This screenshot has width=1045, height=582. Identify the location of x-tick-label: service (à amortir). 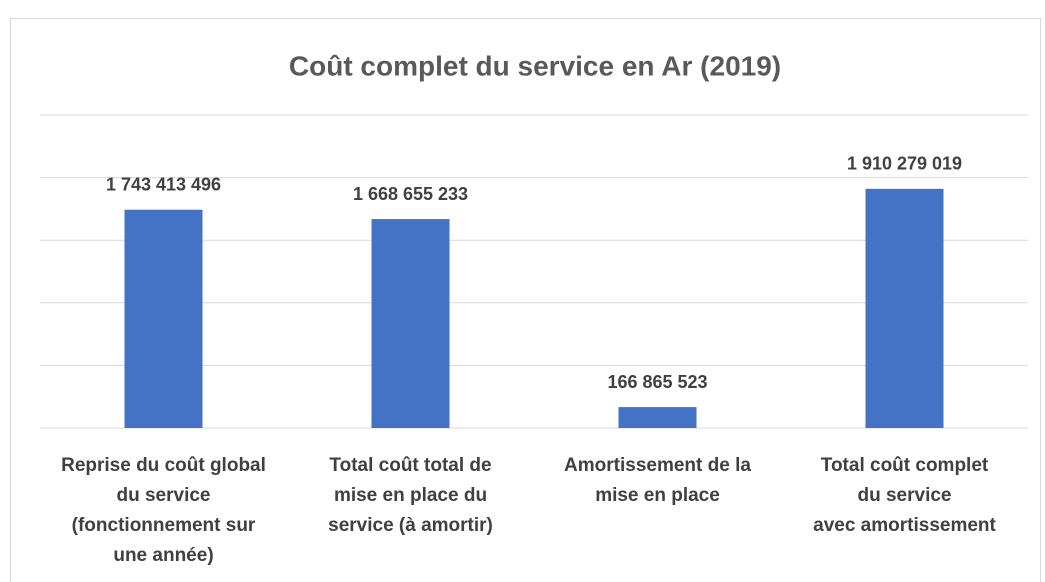
(410, 525).